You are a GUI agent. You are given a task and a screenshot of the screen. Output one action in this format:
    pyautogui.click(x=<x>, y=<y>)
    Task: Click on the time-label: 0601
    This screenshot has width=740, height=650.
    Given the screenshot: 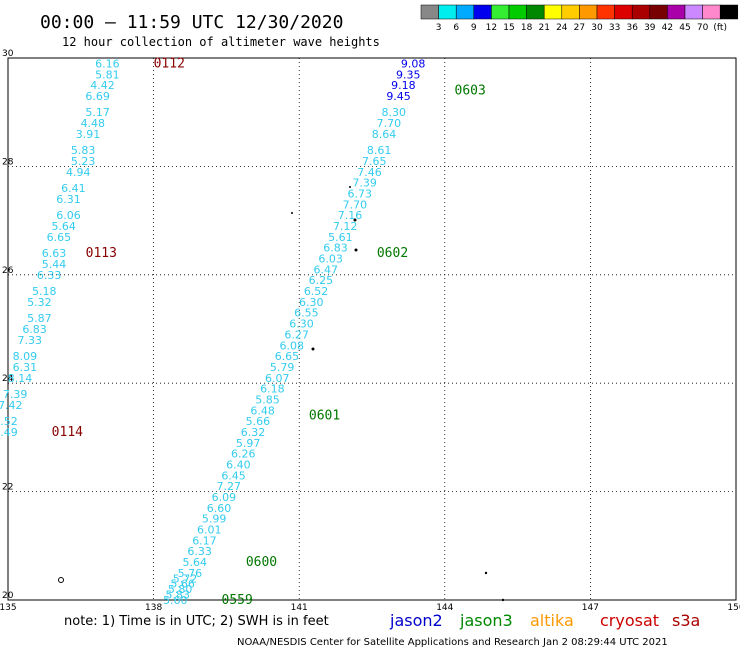 What is the action you would take?
    pyautogui.click(x=324, y=416)
    